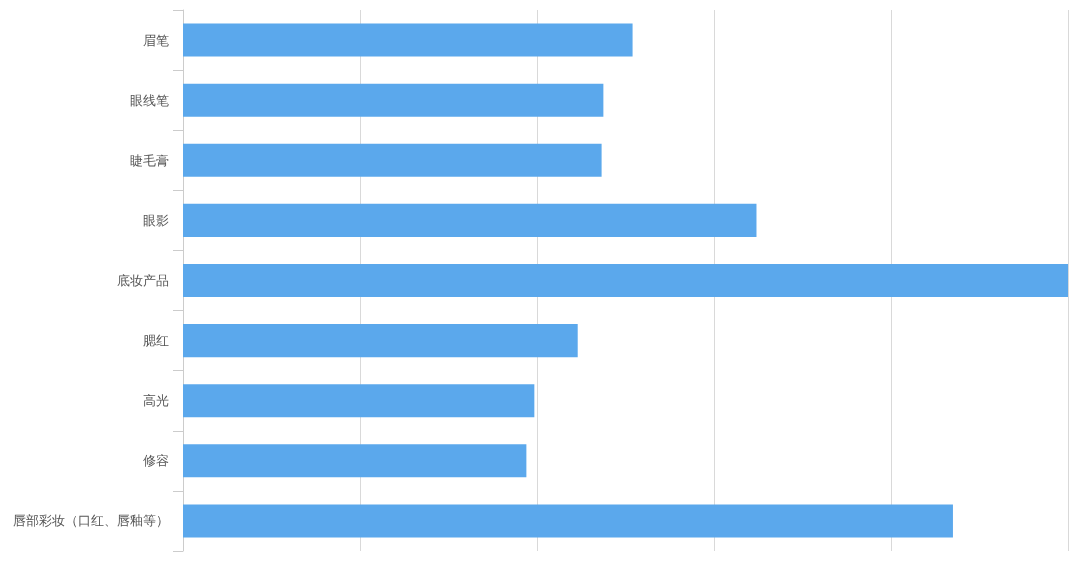 This screenshot has width=1080, height=568. Describe the element at coordinates (143, 280) in the screenshot. I see `y-tick-label: 底妆产品` at that location.